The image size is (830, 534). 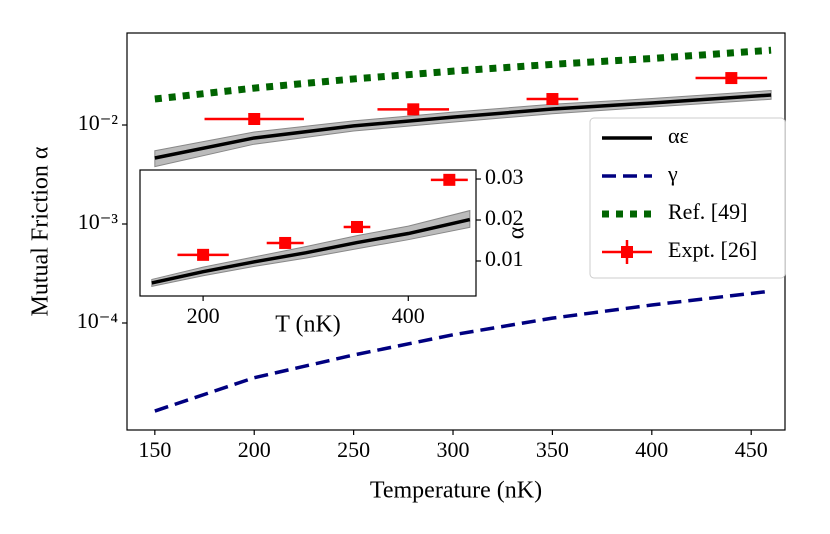 I want to click on plot-frame, so click(x=308, y=233).